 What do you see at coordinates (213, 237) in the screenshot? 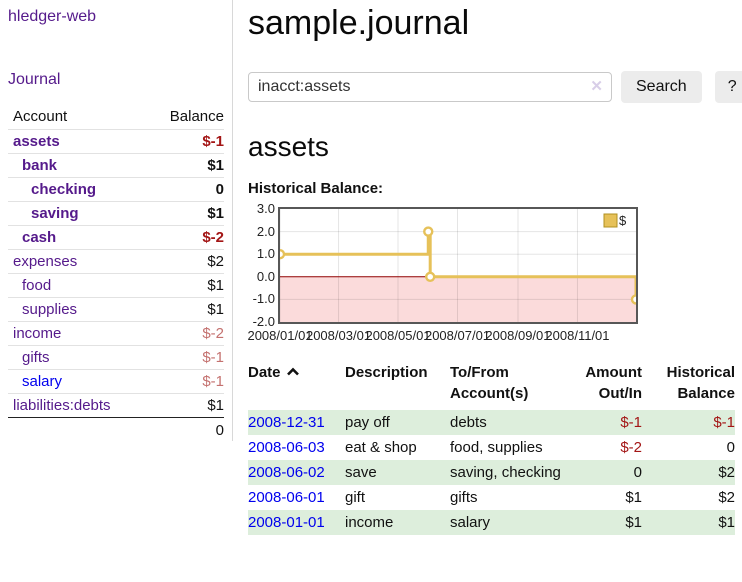
I see `account-balance: $-2` at bounding box center [213, 237].